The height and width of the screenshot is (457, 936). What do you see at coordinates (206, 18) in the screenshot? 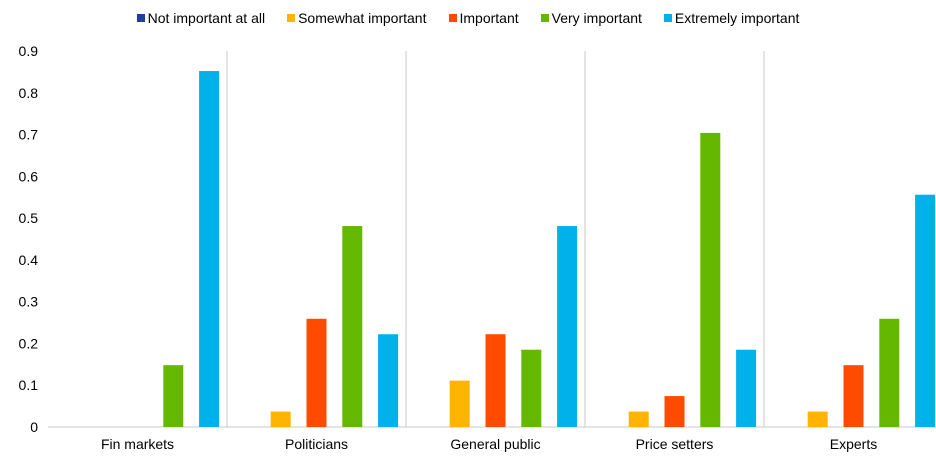
I see `legend-label: Not important at all` at bounding box center [206, 18].